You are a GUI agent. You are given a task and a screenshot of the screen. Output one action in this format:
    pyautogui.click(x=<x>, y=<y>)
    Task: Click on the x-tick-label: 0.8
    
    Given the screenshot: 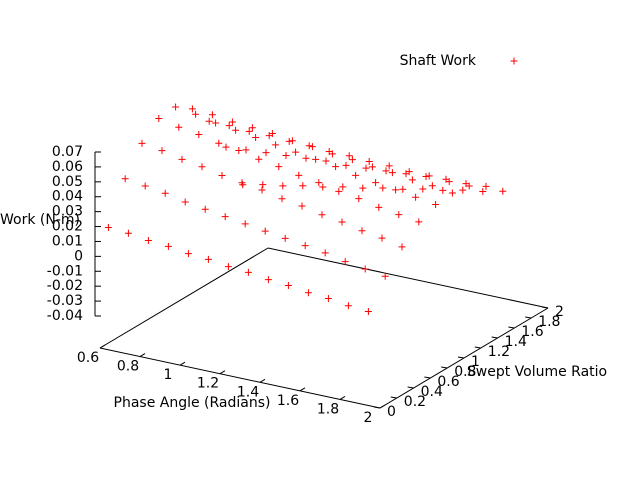 What is the action you would take?
    pyautogui.click(x=128, y=367)
    